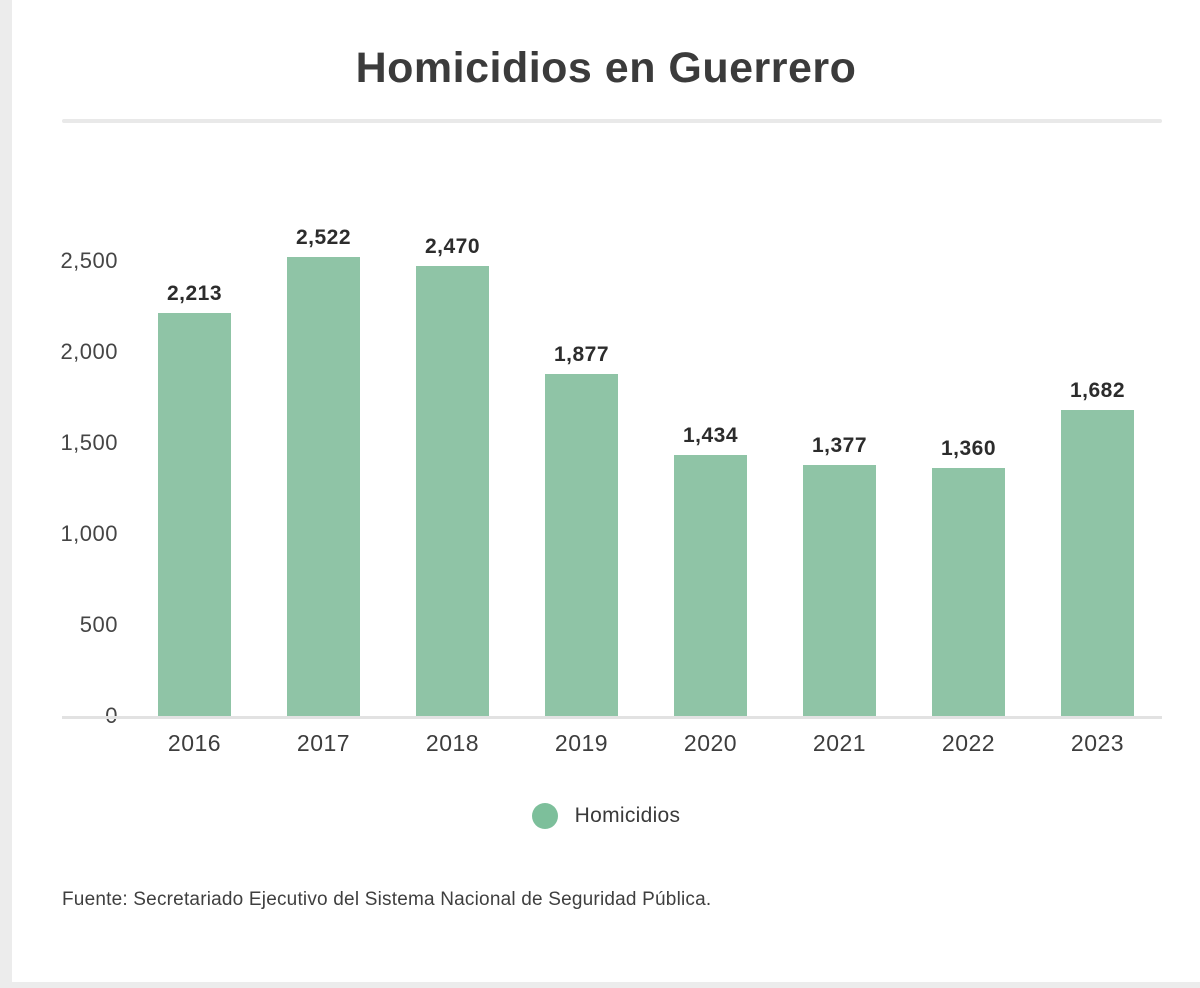 The image size is (1200, 988). What do you see at coordinates (968, 592) in the screenshot?
I see `bar-2022` at bounding box center [968, 592].